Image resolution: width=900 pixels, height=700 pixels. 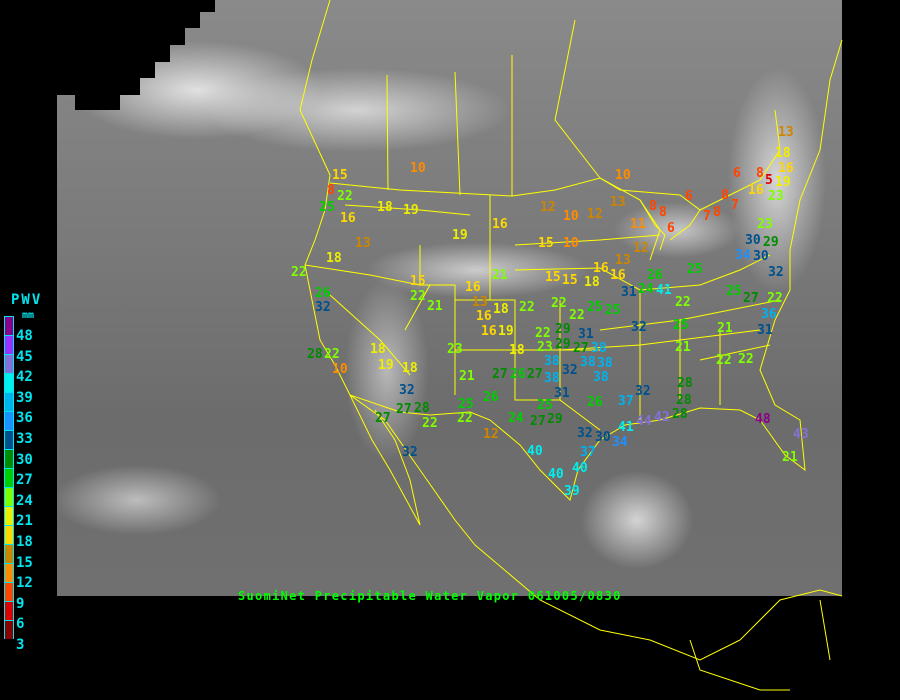 I want to click on station-pwv-label: 6, so click(x=737, y=173).